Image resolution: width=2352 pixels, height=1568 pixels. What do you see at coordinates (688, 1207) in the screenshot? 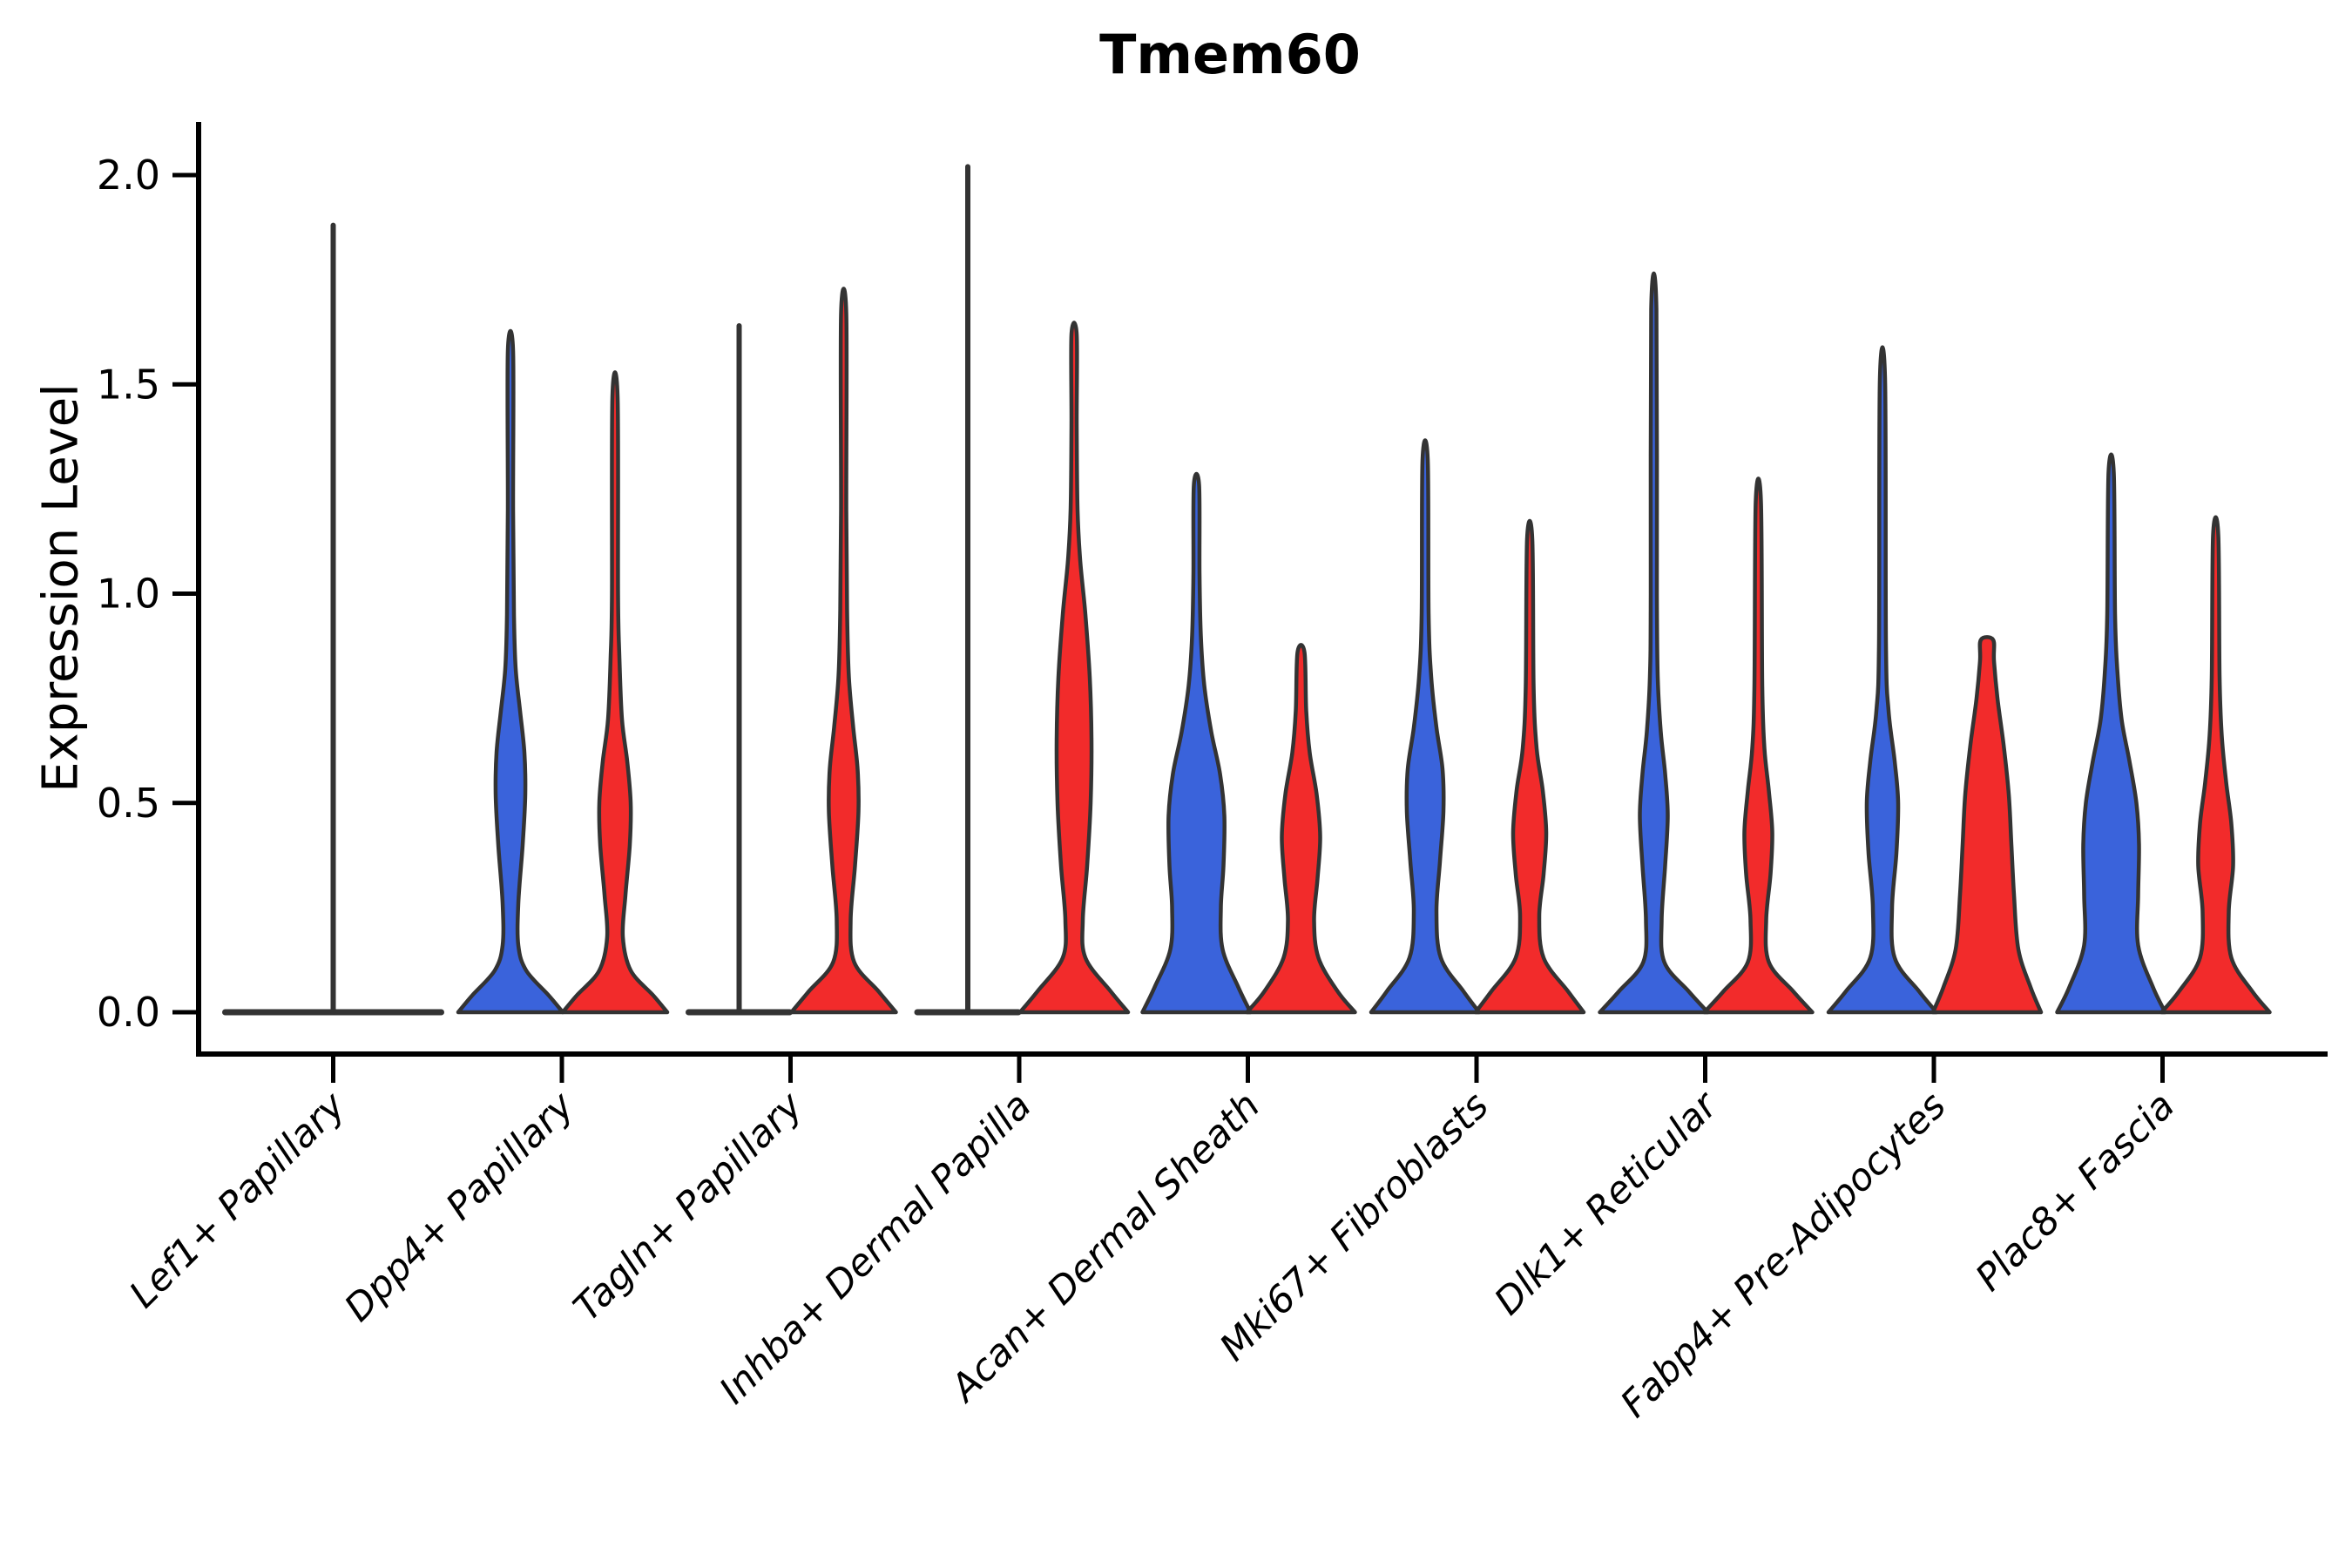
I see `x-tick-label: Tagln+ Papillary` at bounding box center [688, 1207].